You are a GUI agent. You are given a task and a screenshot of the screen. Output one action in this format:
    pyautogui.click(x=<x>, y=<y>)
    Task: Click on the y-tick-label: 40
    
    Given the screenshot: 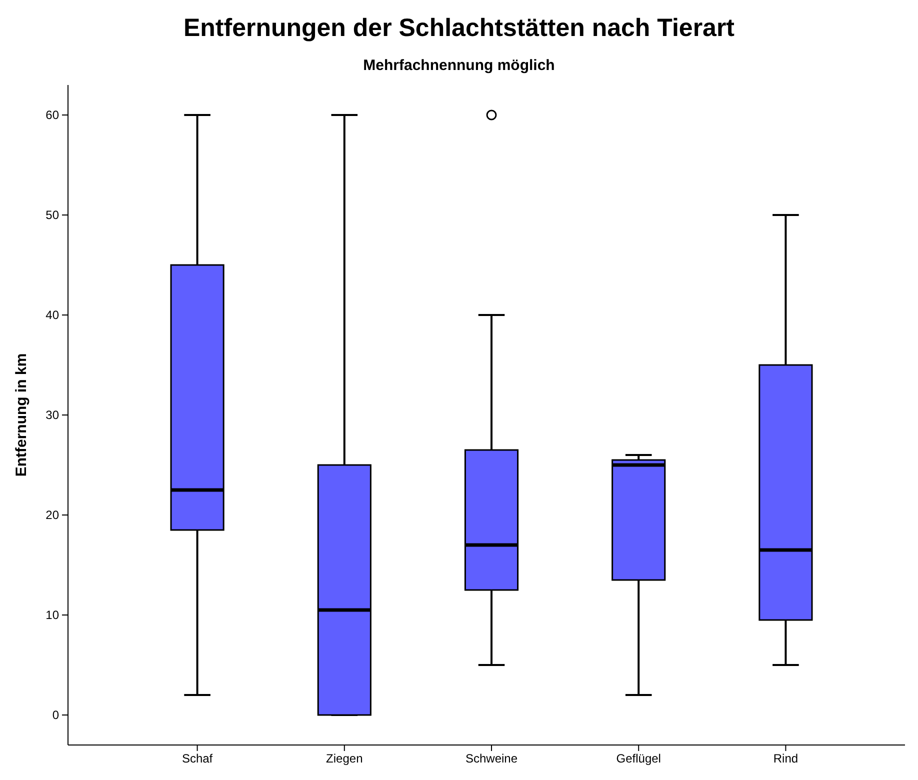 What is the action you would take?
    pyautogui.click(x=53, y=315)
    